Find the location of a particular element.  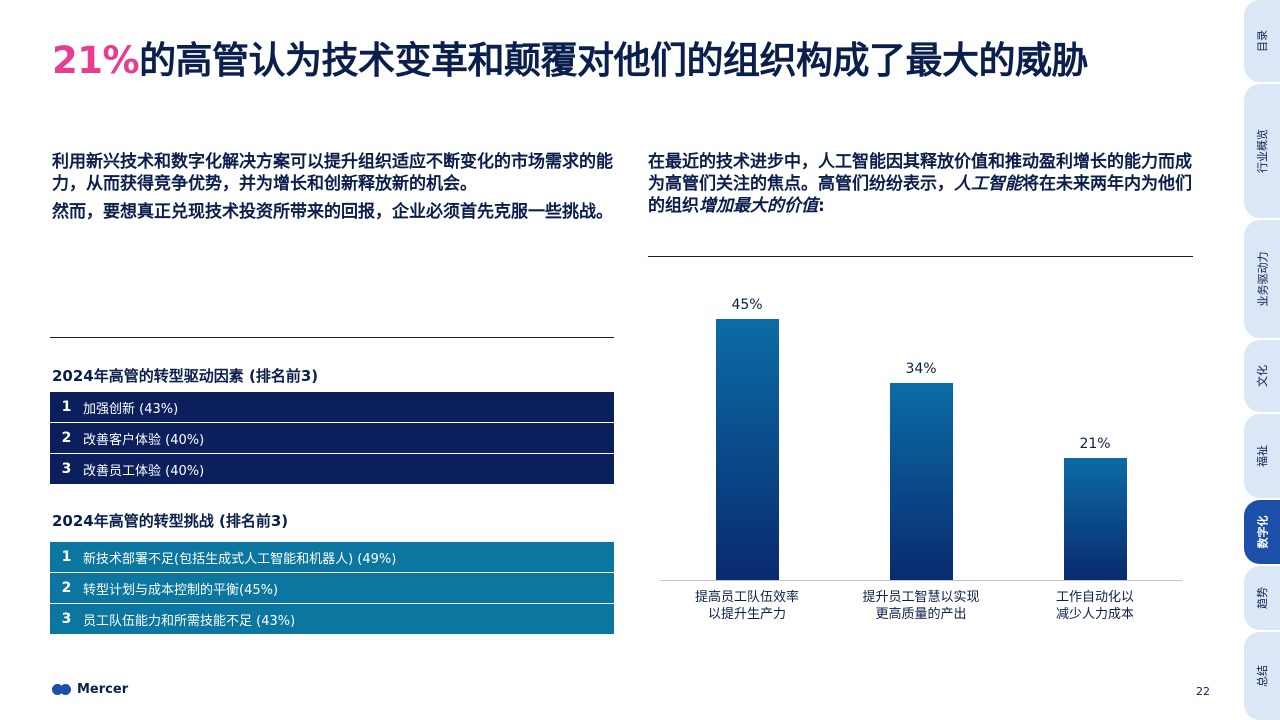

side-tab-6: 数字化 is located at coordinates (1262, 532).